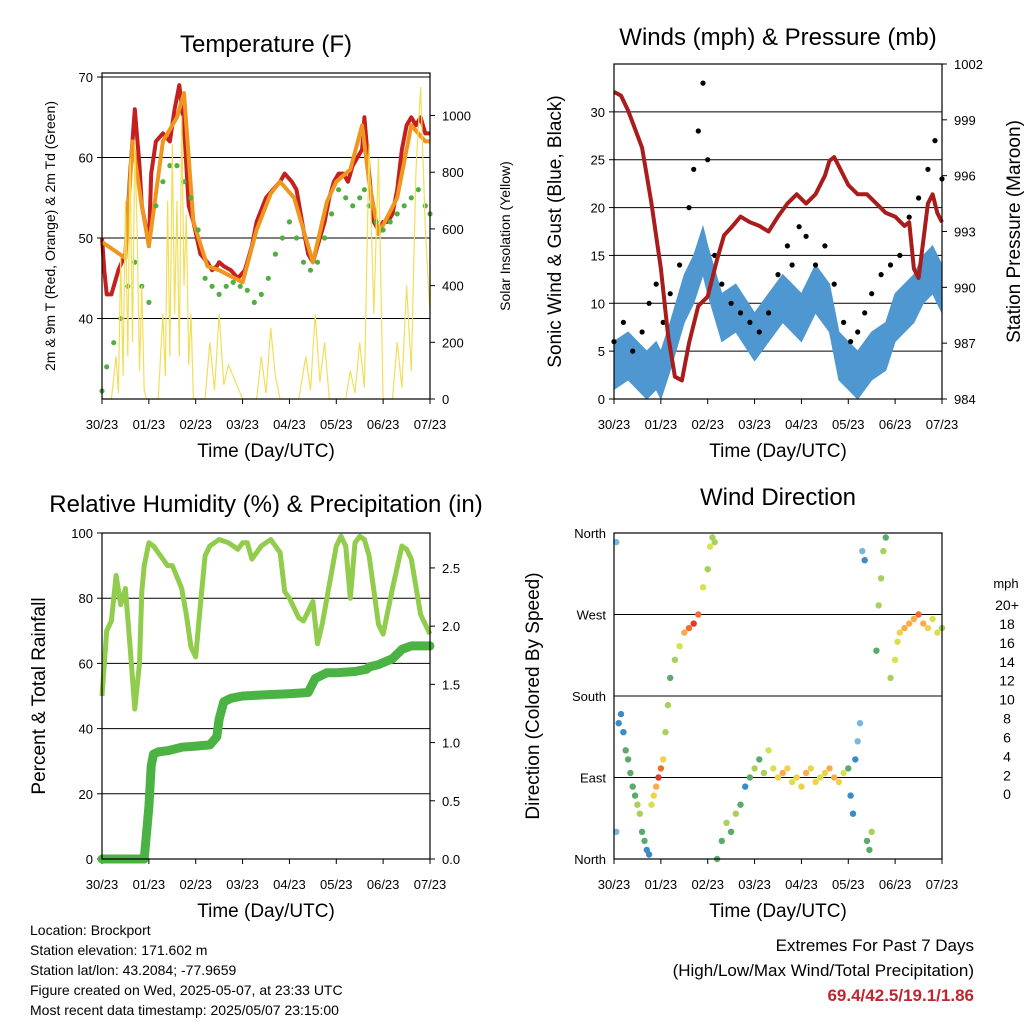 This screenshot has width=1024, height=1024. Describe the element at coordinates (1007, 624) in the screenshot. I see `colorbar-label: 18` at that location.